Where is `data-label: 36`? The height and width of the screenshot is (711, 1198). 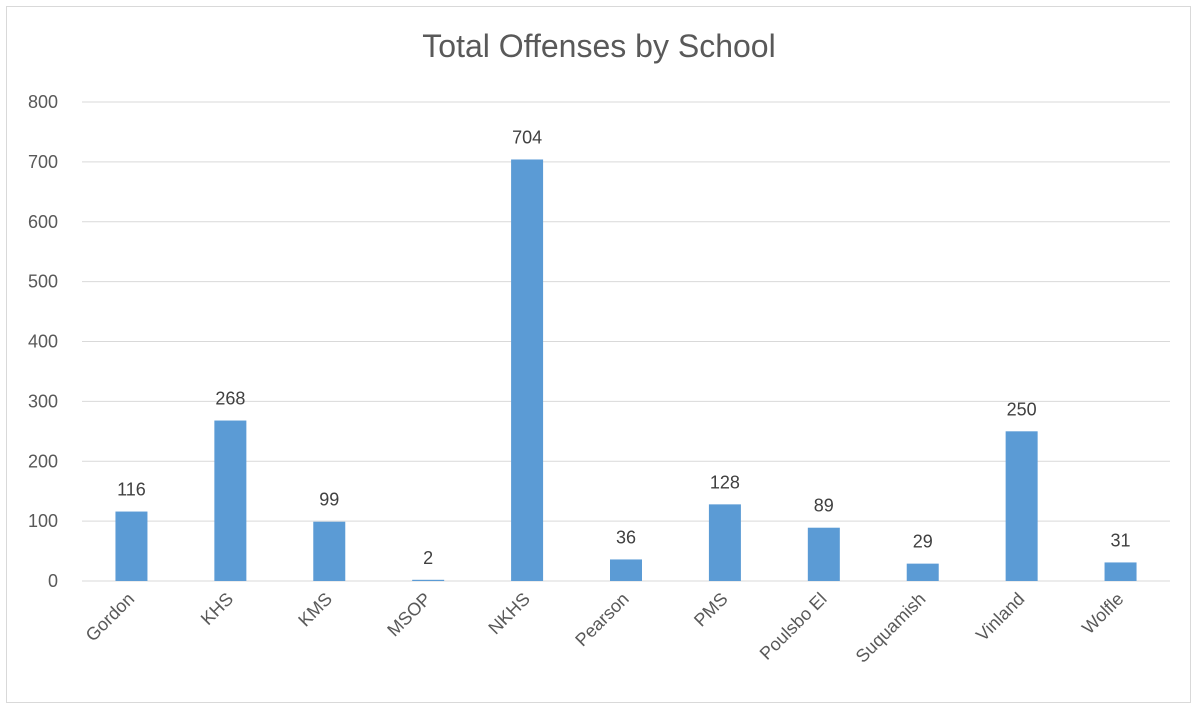 data-label: 36 is located at coordinates (626, 537).